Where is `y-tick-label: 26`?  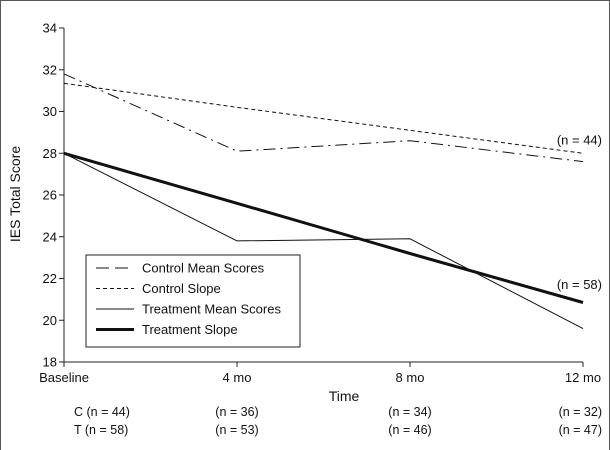 y-tick-label: 26 is located at coordinates (50, 195).